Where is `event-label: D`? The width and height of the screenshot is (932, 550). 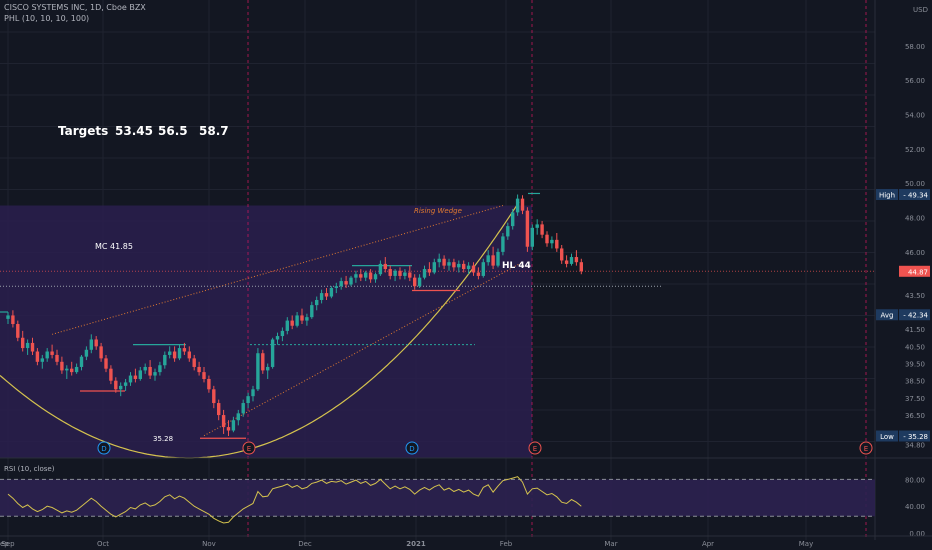
event-label: D is located at coordinates (103, 449).